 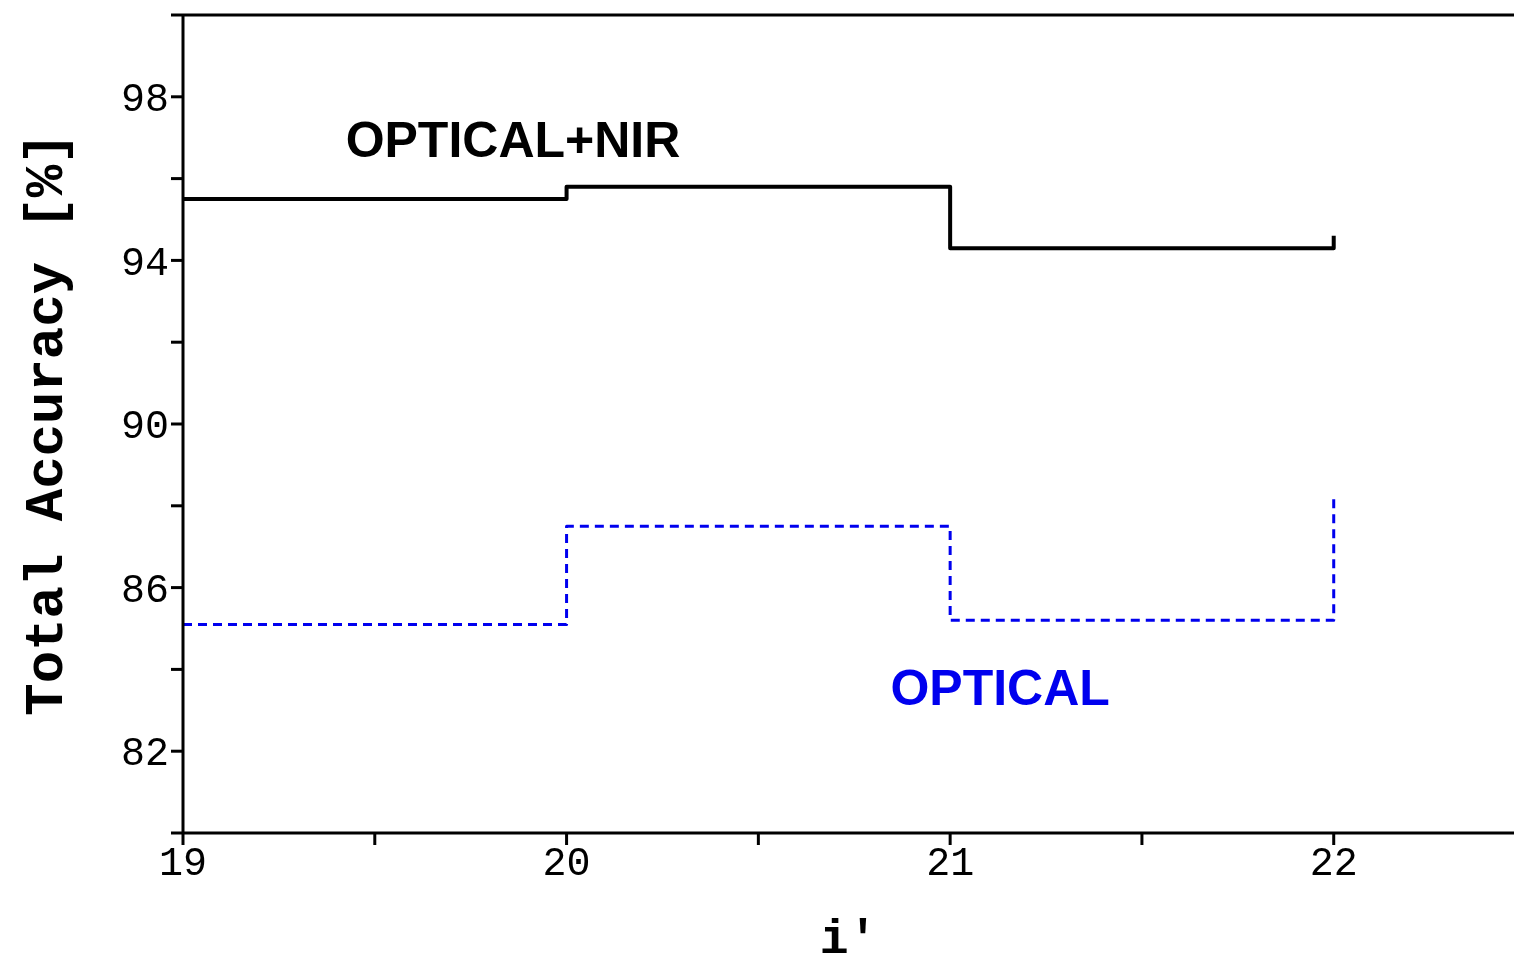 I want to click on y-tick-label: 98, so click(x=144, y=100).